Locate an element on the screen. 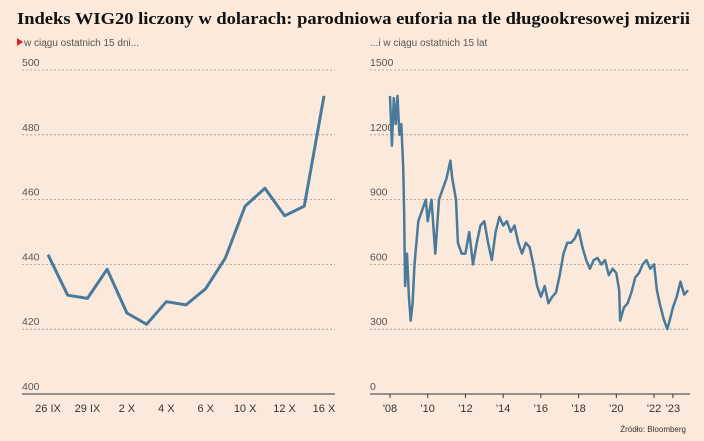 The width and height of the screenshot is (704, 441). x-tick-label: 29 IX is located at coordinates (88, 409).